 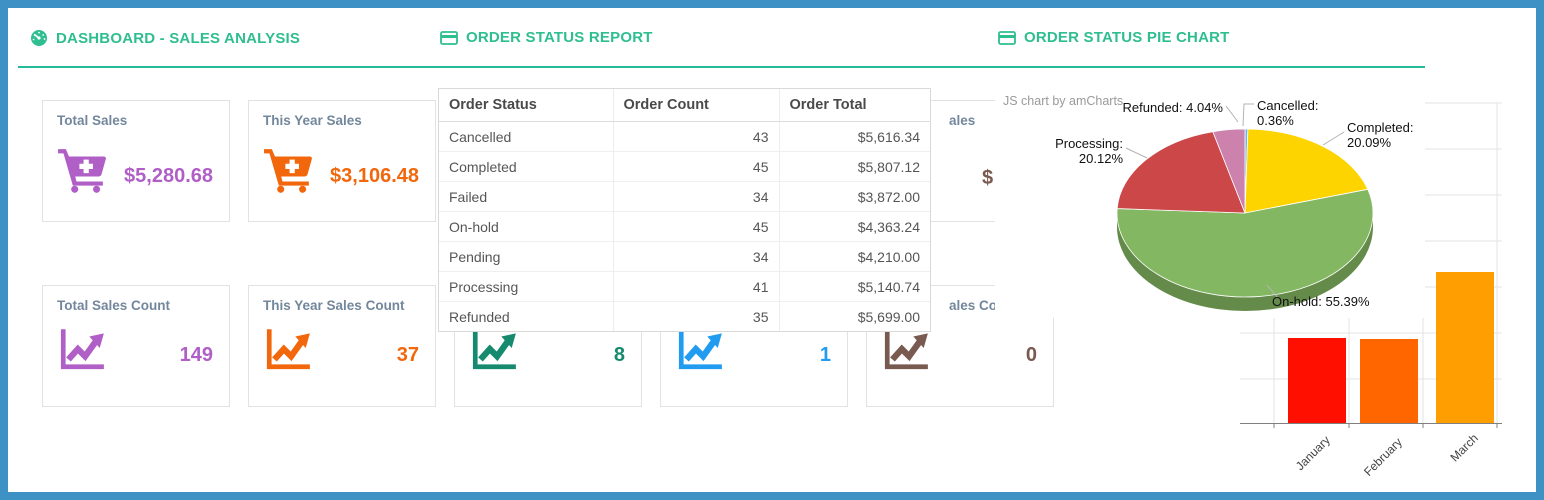 What do you see at coordinates (854, 256) in the screenshot?
I see `cell-total: $4,210.00` at bounding box center [854, 256].